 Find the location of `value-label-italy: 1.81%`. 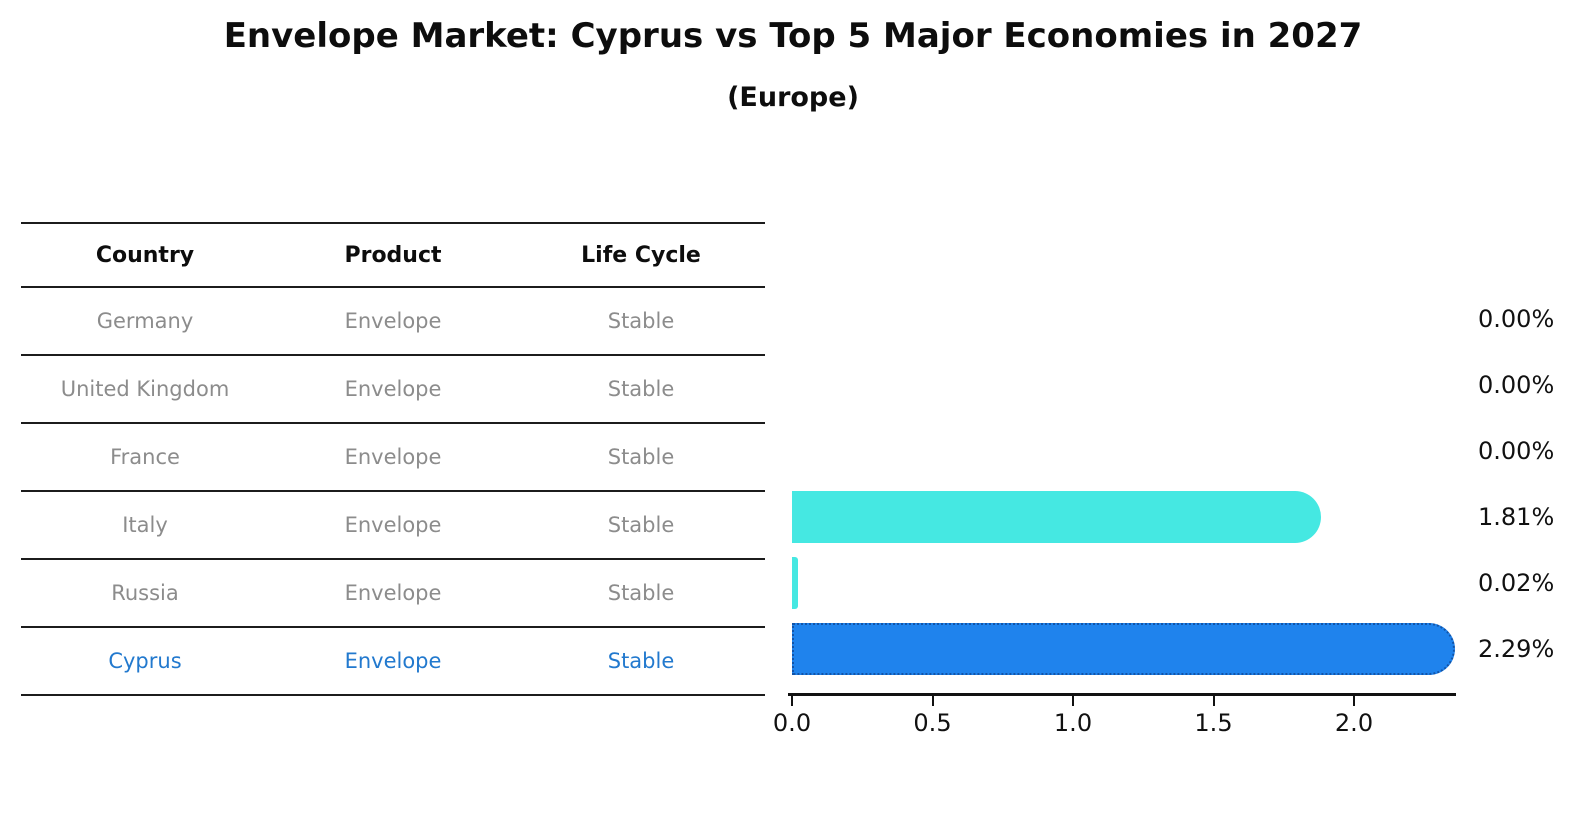

value-label-italy: 1.81% is located at coordinates (1516, 517).